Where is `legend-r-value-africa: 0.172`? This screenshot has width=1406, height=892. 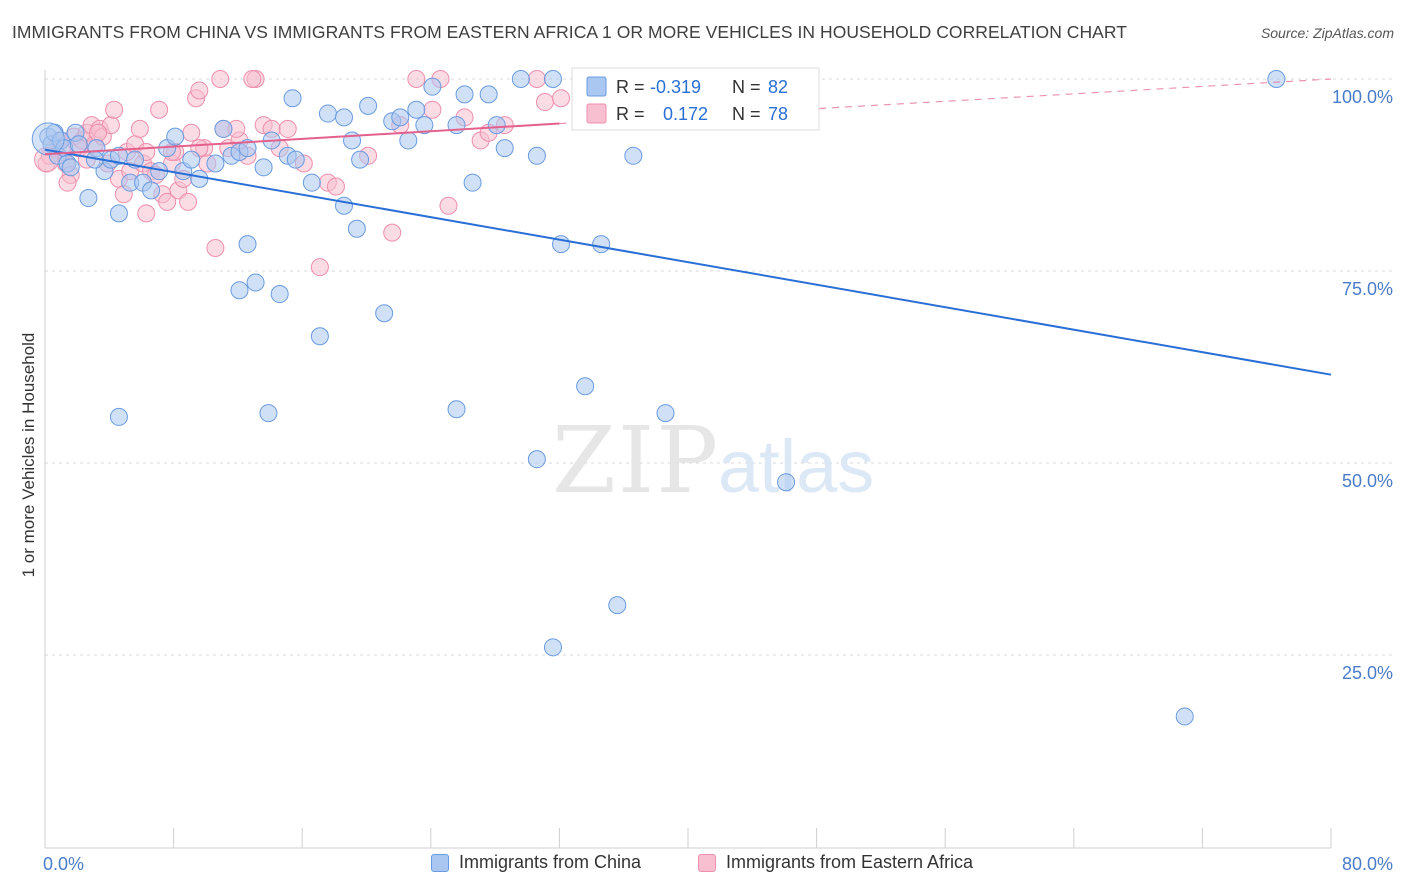
legend-r-value-africa: 0.172 is located at coordinates (685, 114).